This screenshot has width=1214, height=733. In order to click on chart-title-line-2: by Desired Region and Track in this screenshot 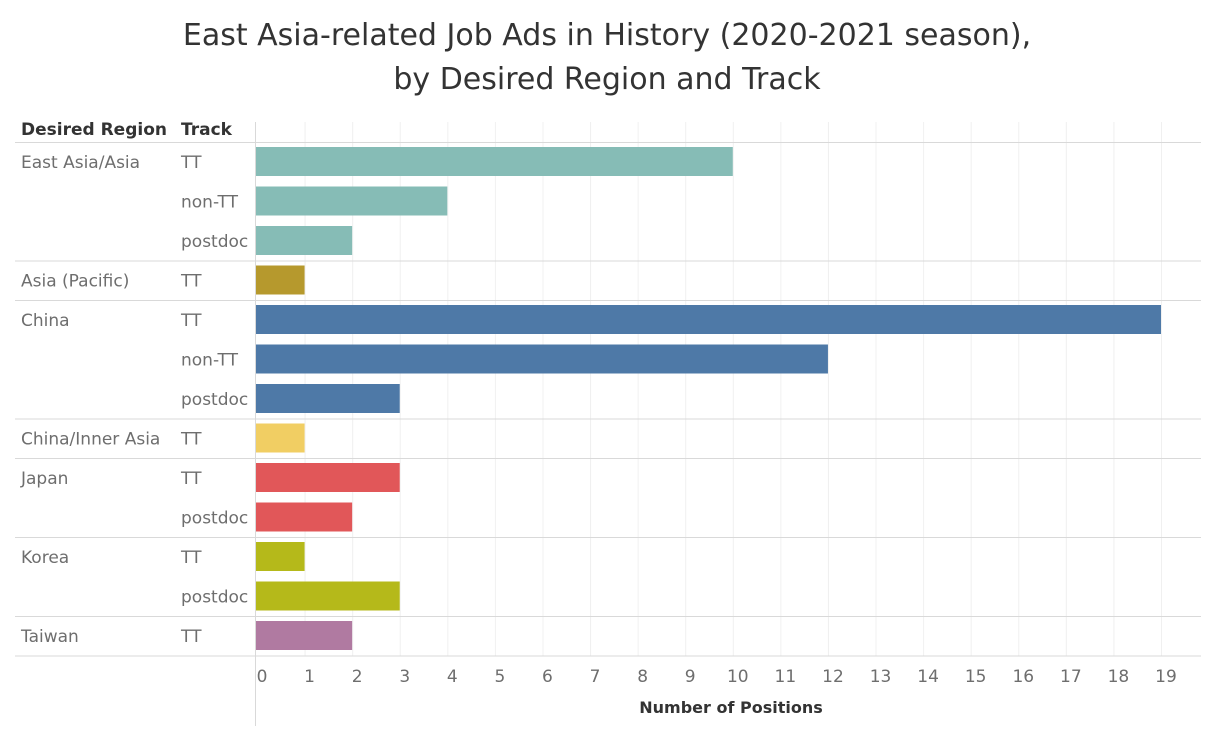, I will do `click(607, 79)`.